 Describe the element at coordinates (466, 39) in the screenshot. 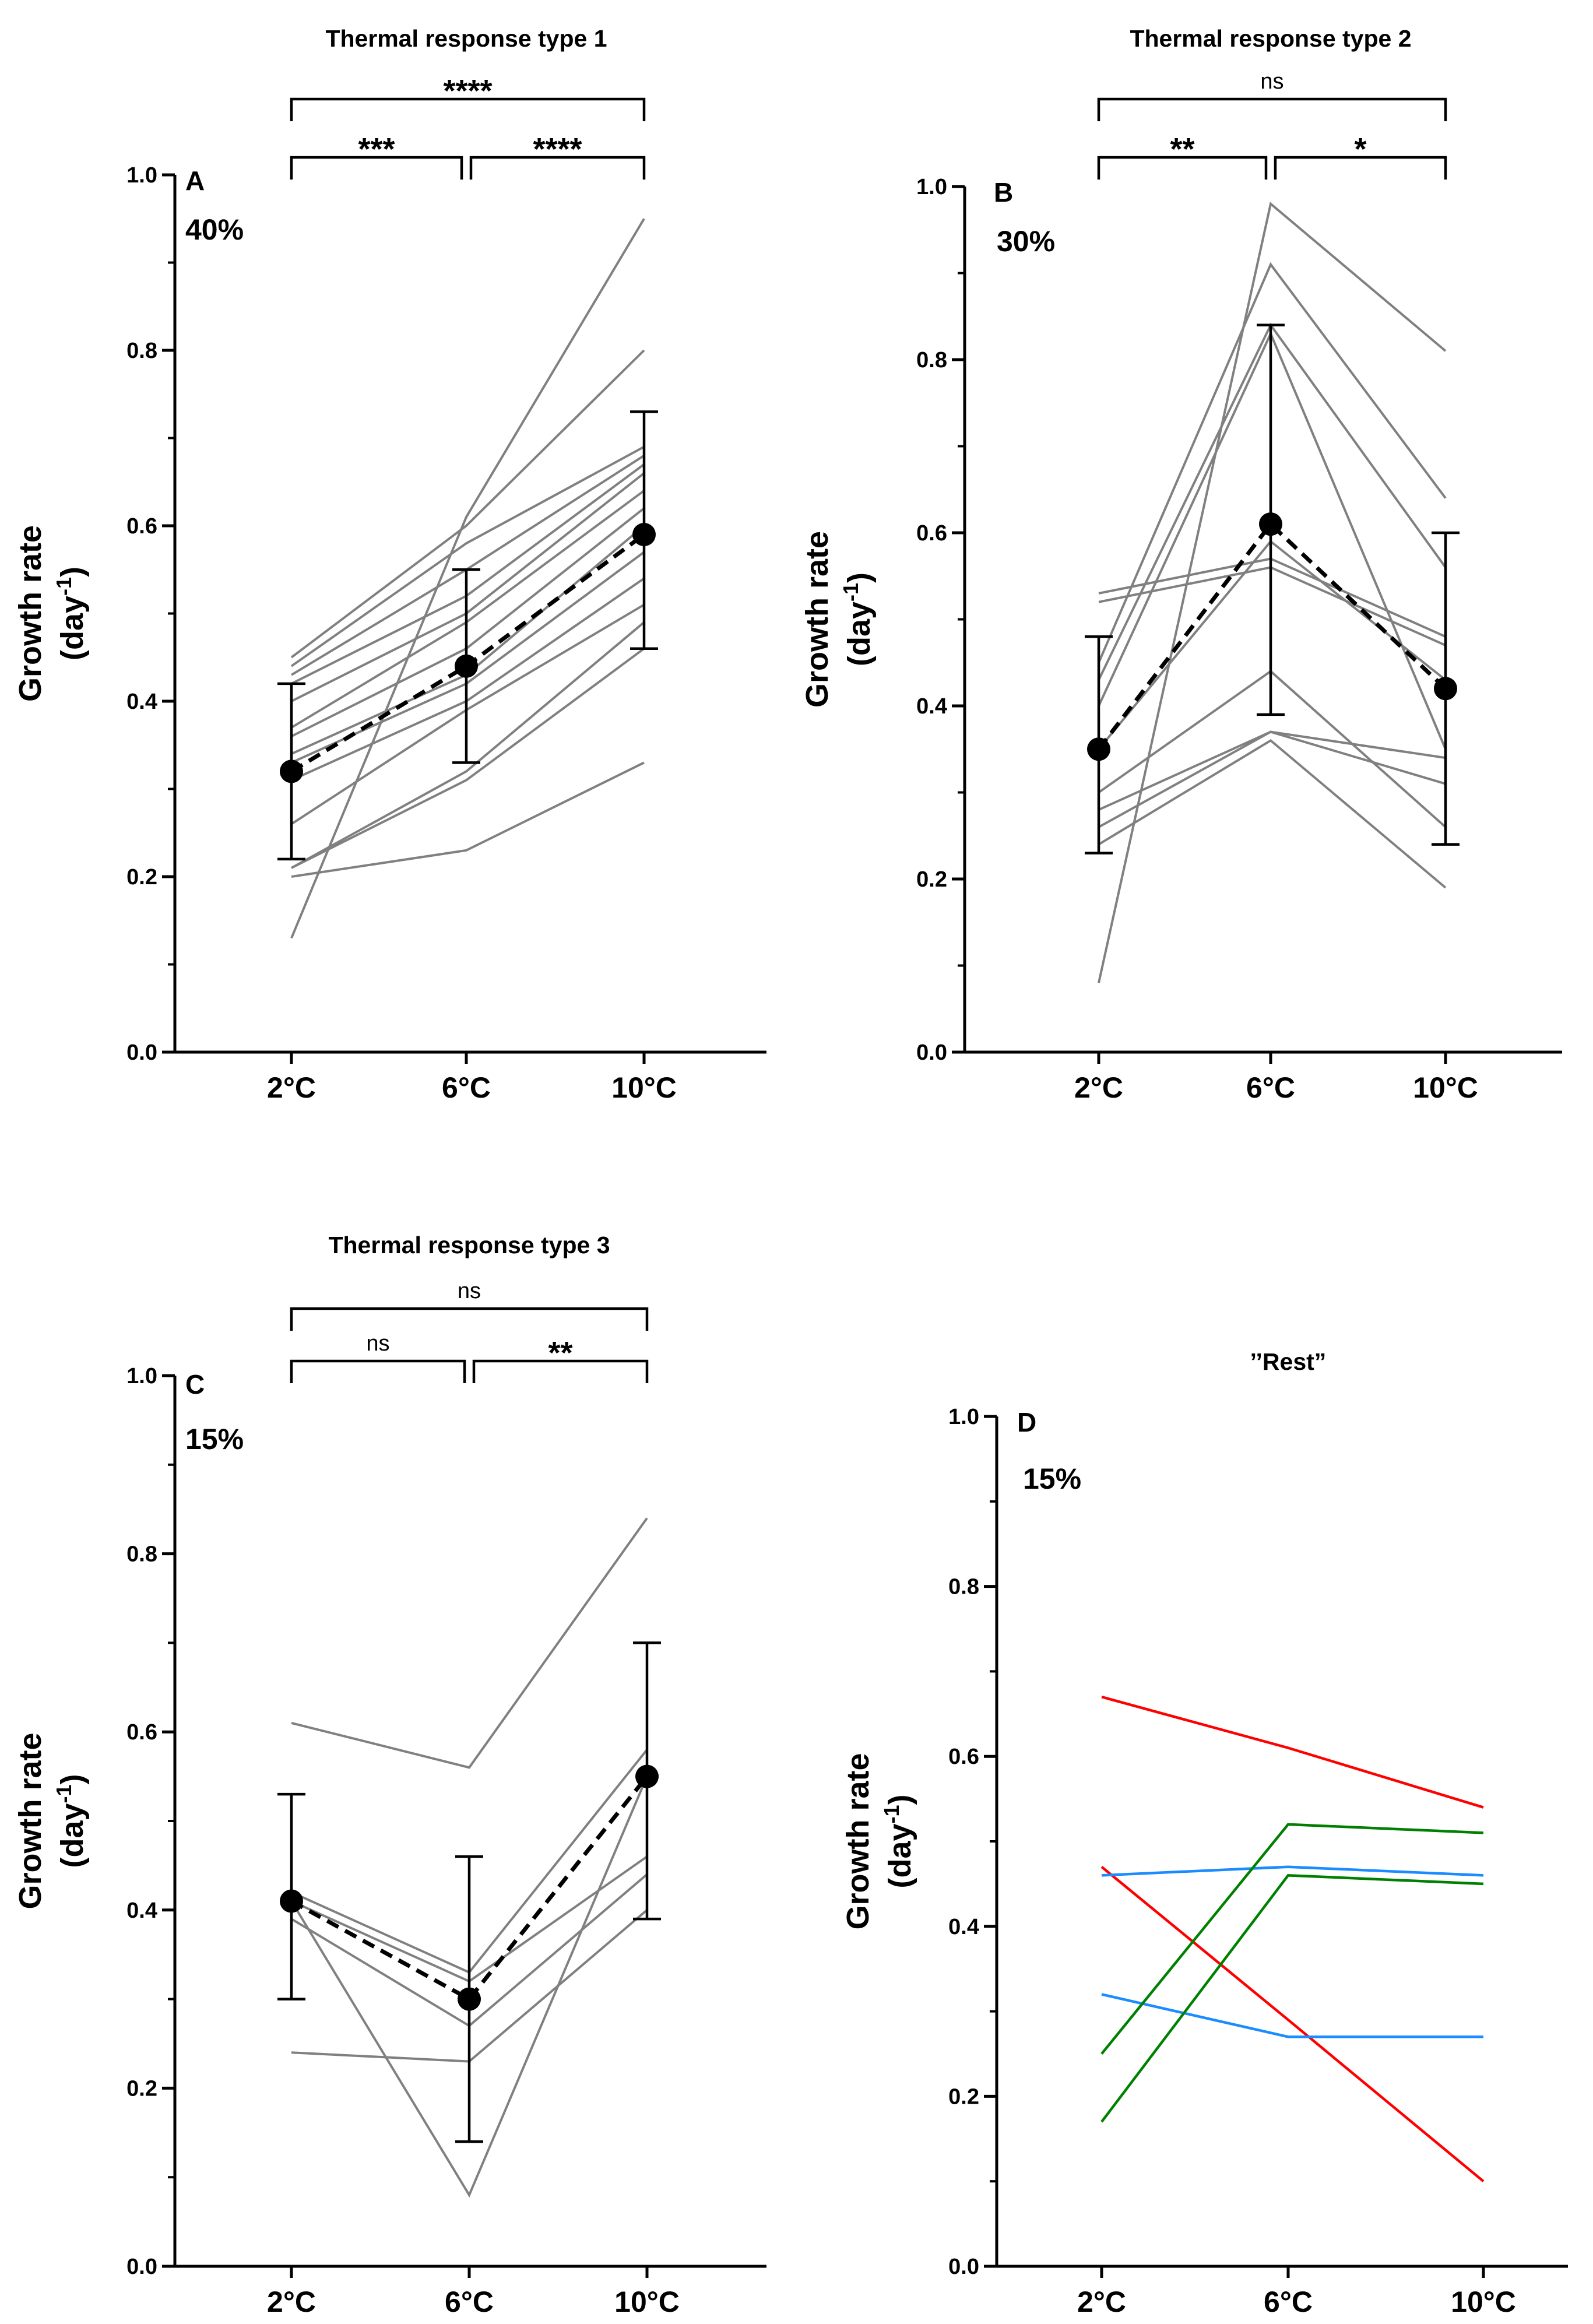

I see `chart-title: Thermal response type 1` at that location.